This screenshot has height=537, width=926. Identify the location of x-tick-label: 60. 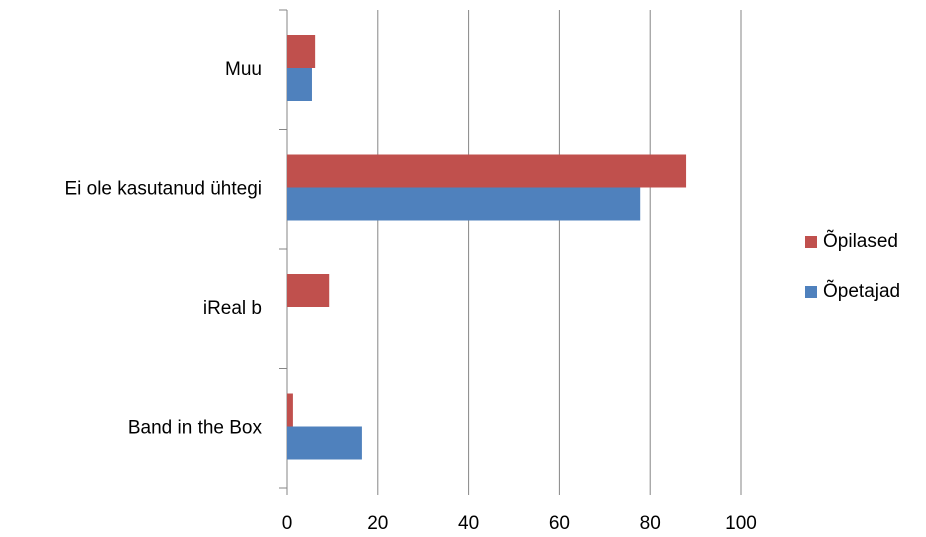
(559, 523).